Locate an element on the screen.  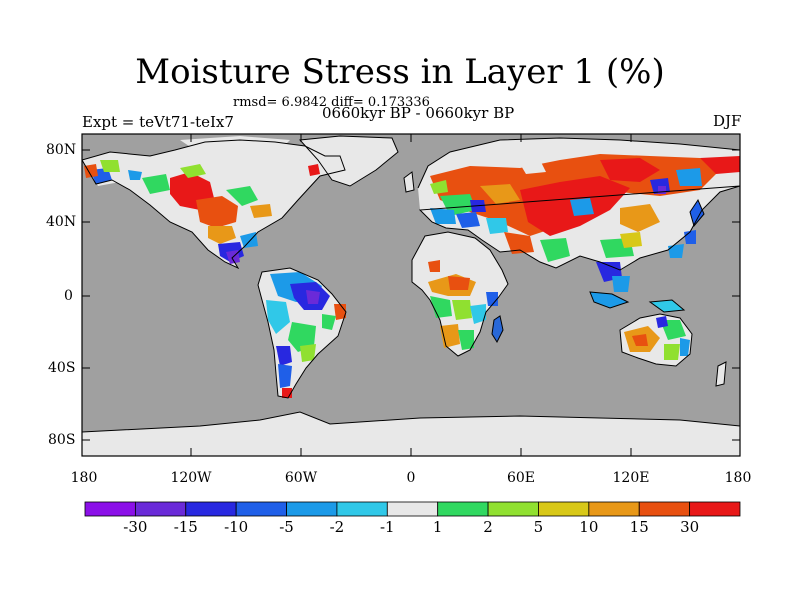
colorbar-label: -30 is located at coordinates (135, 527).